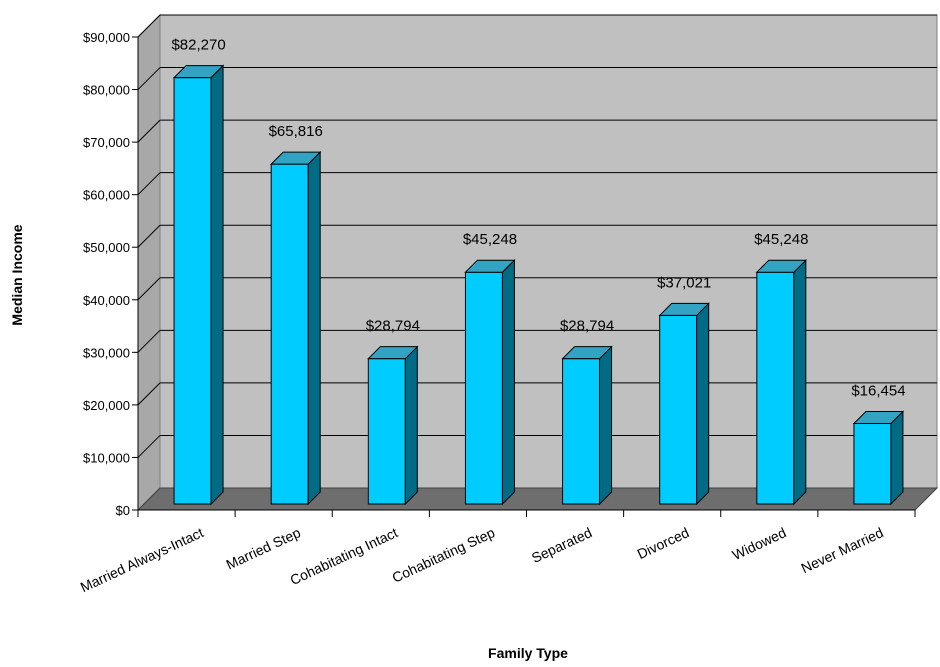  I want to click on x-tick-label: Cohabitating Step, so click(444, 555).